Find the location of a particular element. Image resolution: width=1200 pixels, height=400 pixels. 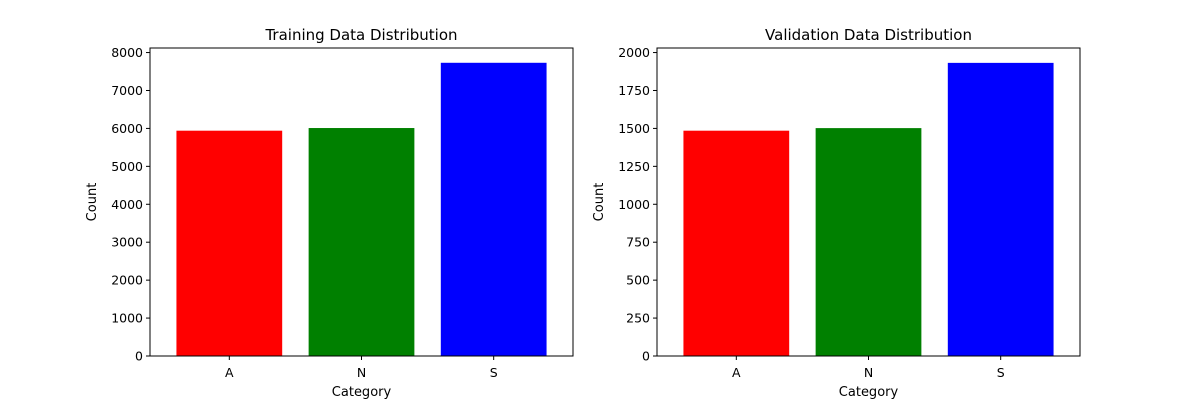

validation-xtick-label-n: N is located at coordinates (868, 372).